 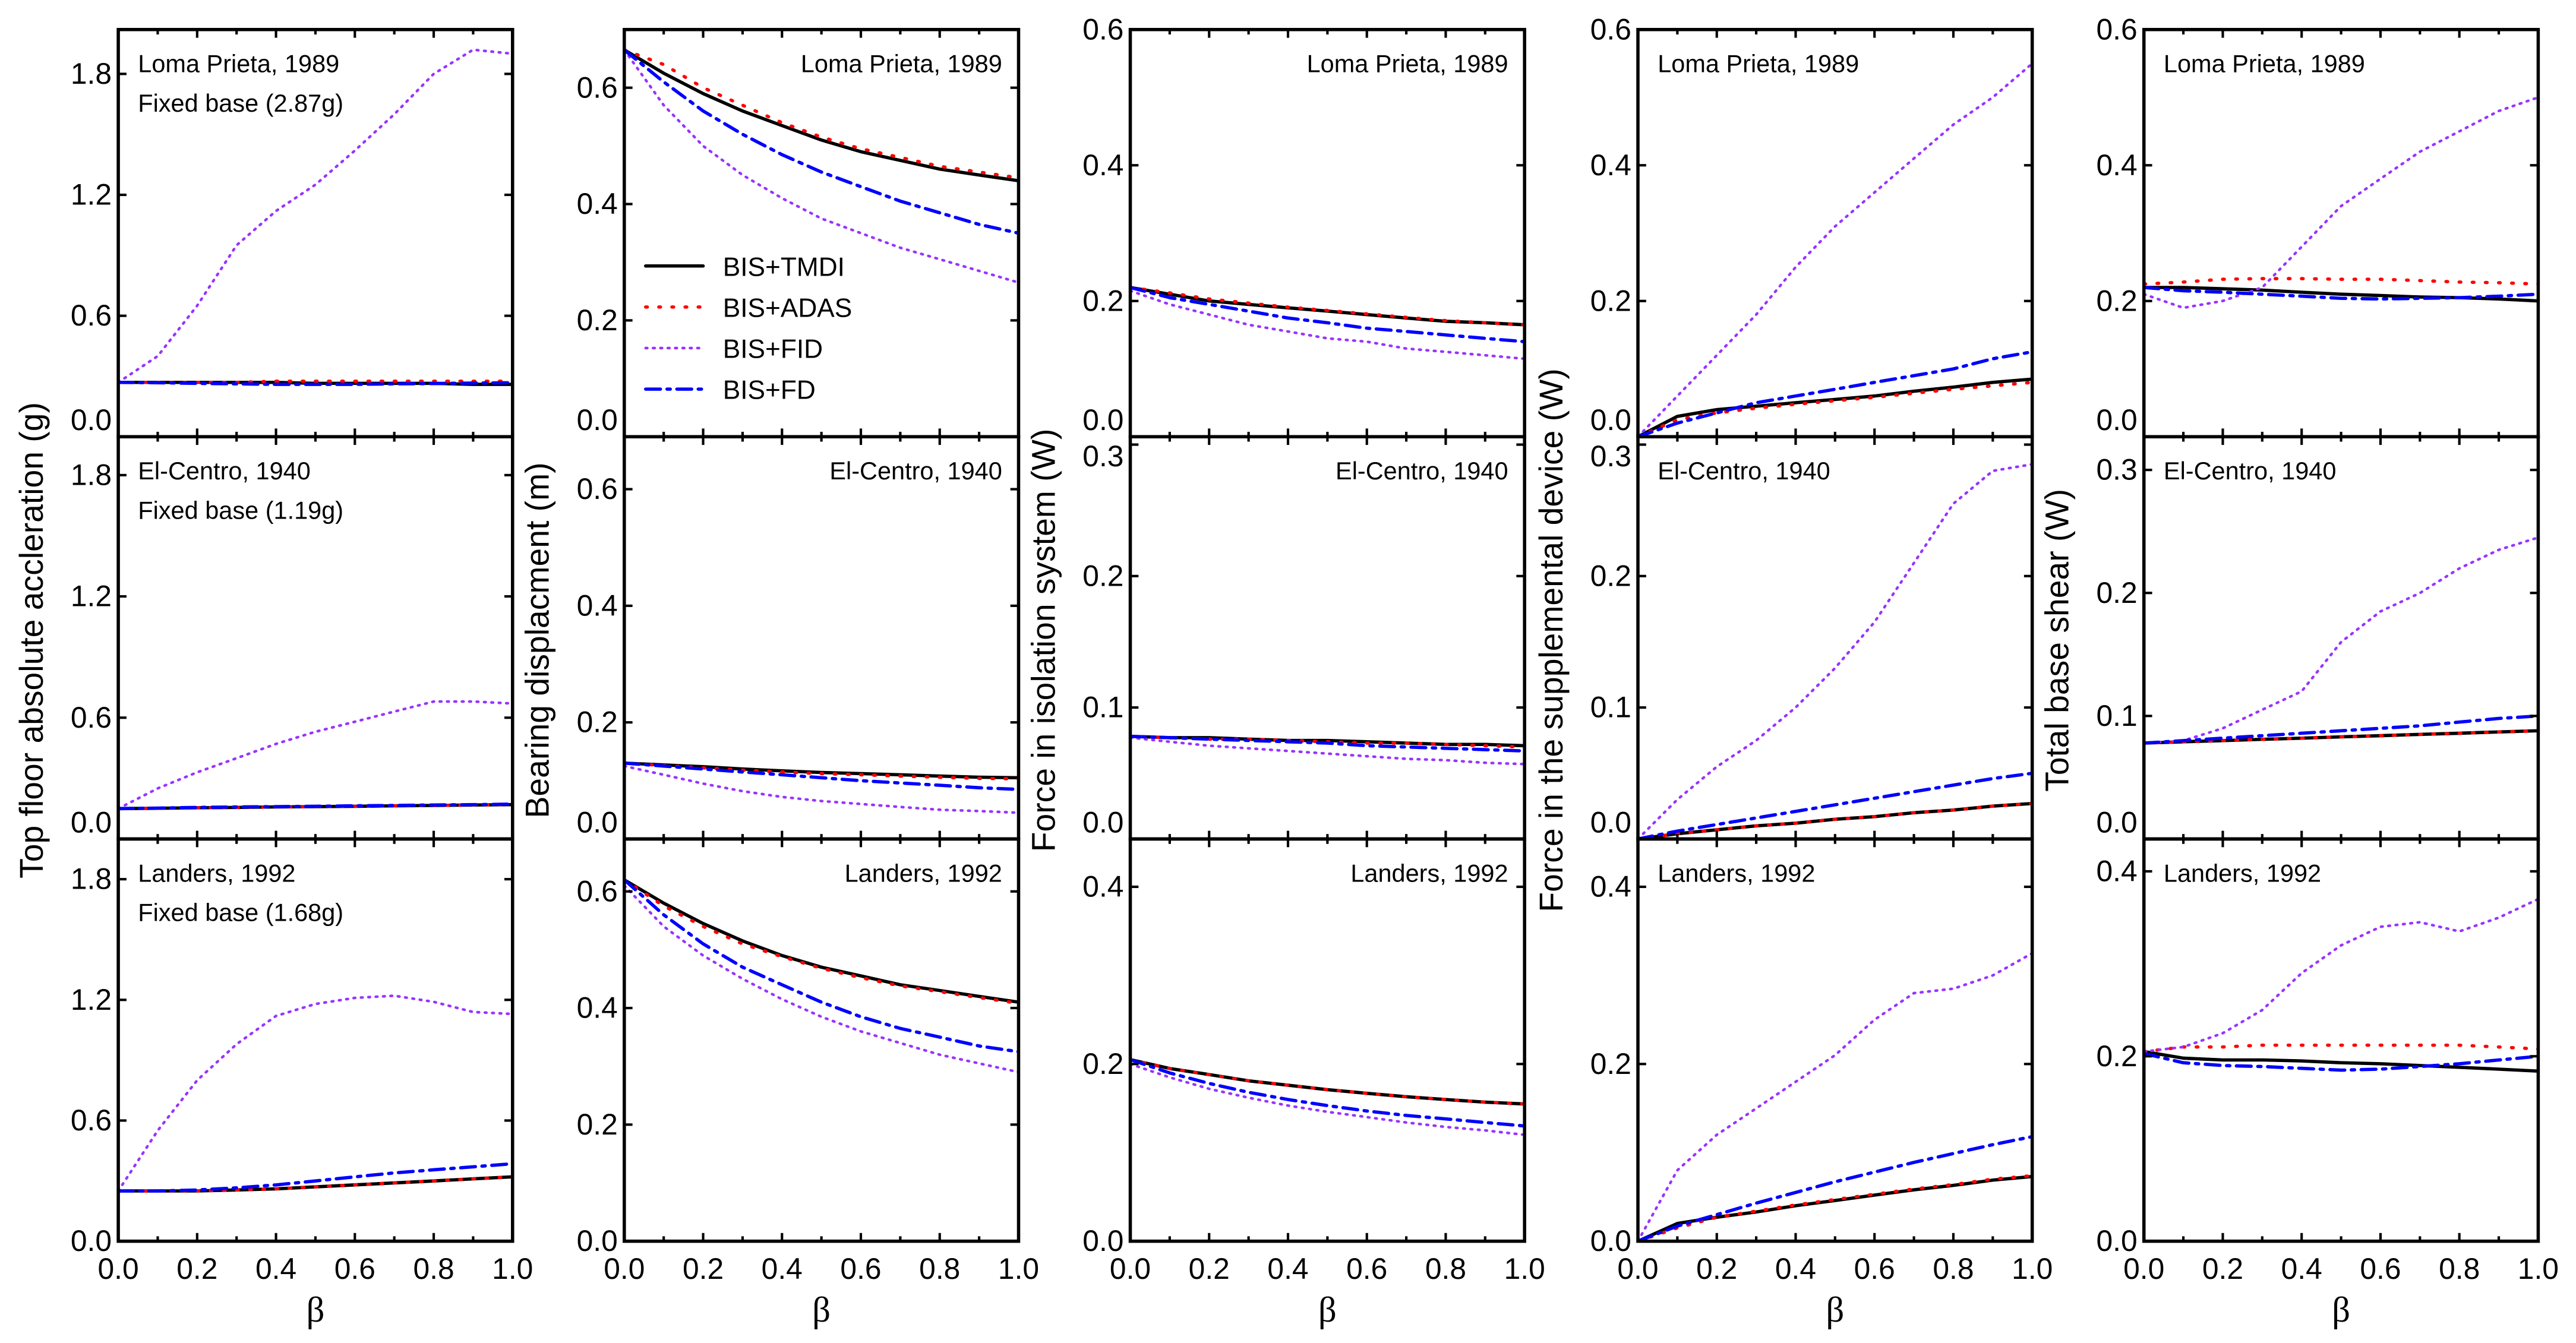 I want to click on panel-3-4: 0.0 0.2 0.4 Landers, 1992, so click(x=1812, y=1047).